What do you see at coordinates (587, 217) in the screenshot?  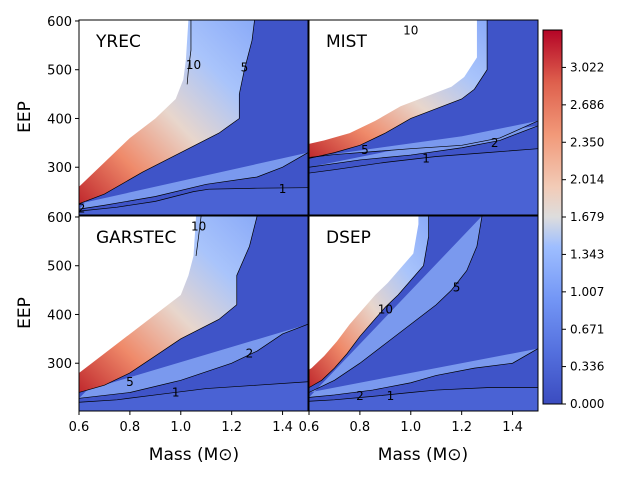 I see `colorbar-tick-label: 1.679` at bounding box center [587, 217].